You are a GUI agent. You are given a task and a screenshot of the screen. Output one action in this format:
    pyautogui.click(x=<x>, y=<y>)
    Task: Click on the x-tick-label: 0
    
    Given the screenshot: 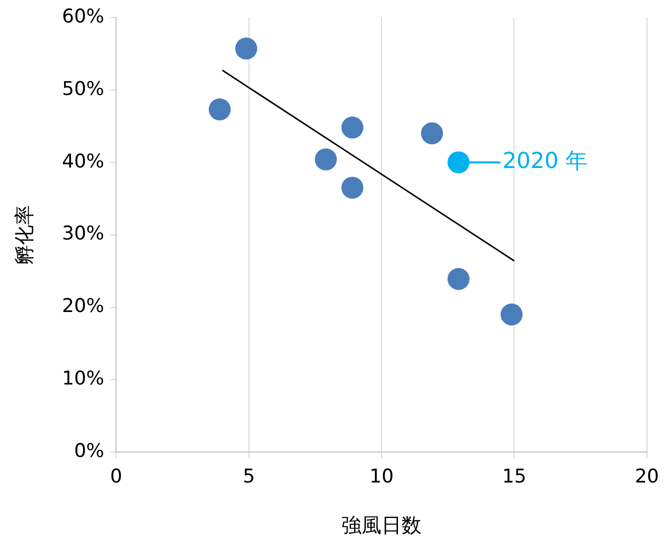 What is the action you would take?
    pyautogui.click(x=116, y=477)
    